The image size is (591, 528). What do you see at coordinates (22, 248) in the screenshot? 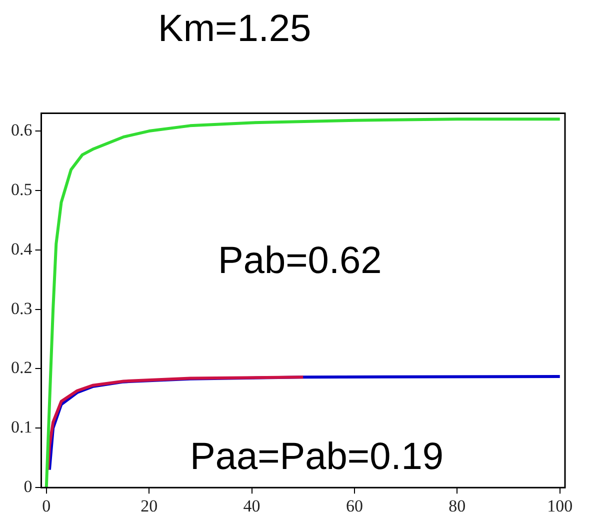
I see `y-tick-label: 0.4` at bounding box center [22, 248].